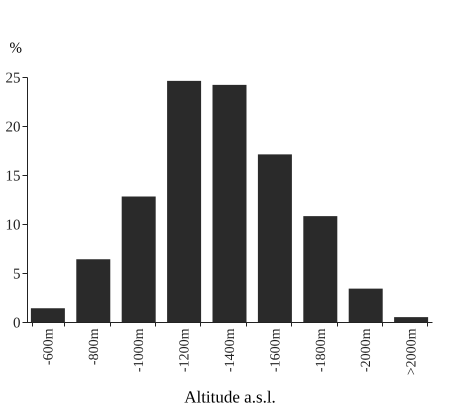  Describe the element at coordinates (185, 350) in the screenshot. I see `x-tick-label: -1200m` at that location.